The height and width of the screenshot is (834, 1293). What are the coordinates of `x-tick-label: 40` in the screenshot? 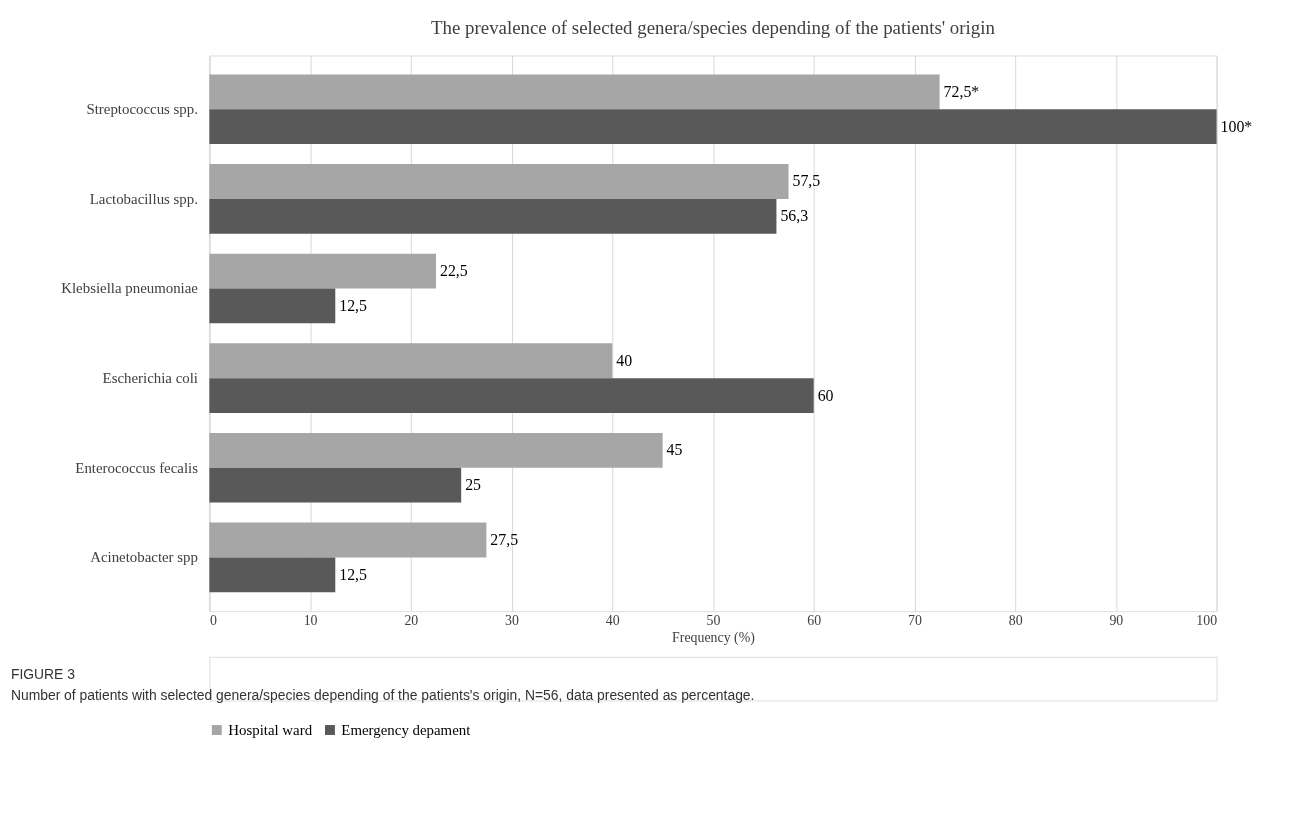 It's located at (612, 620).